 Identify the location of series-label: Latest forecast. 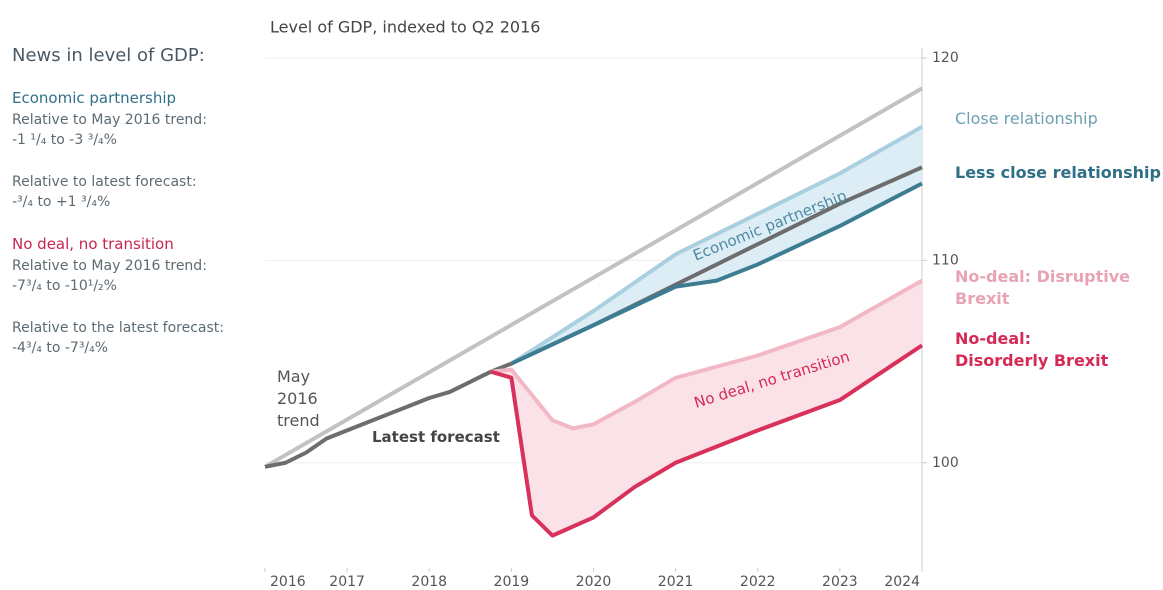
(436, 437).